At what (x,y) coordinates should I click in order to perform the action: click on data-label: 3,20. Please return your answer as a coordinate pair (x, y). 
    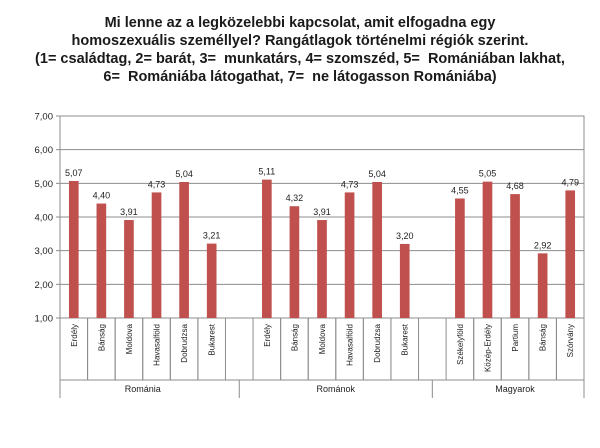
    Looking at the image, I should click on (405, 236).